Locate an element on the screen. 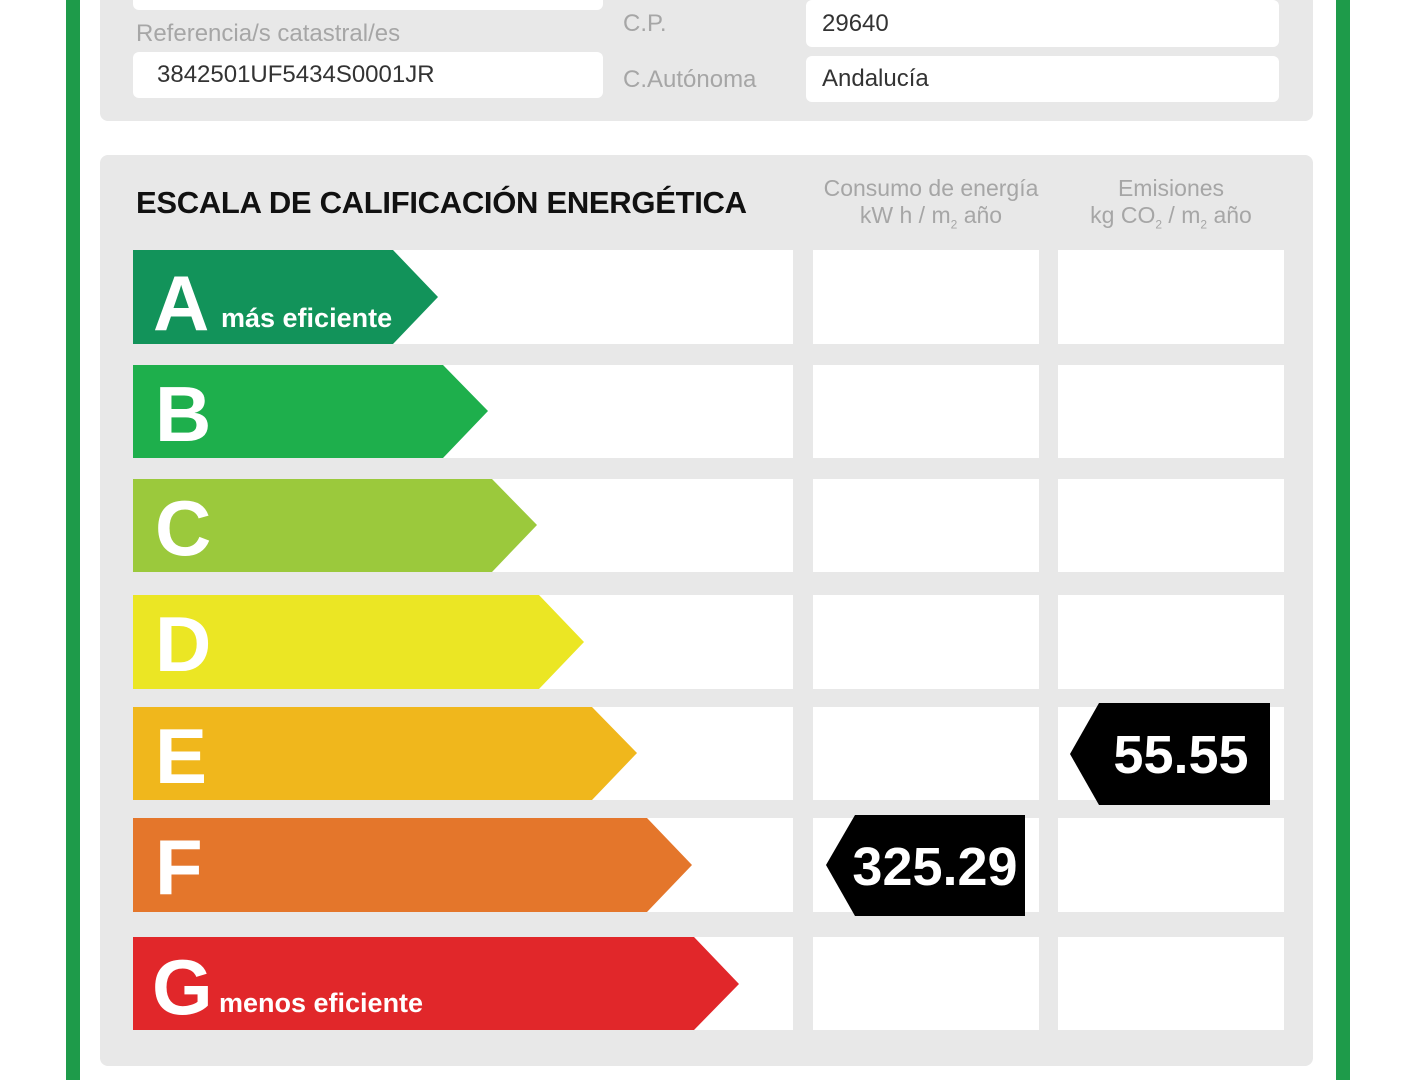  autonoma-field: Andalucía is located at coordinates (1042, 79).